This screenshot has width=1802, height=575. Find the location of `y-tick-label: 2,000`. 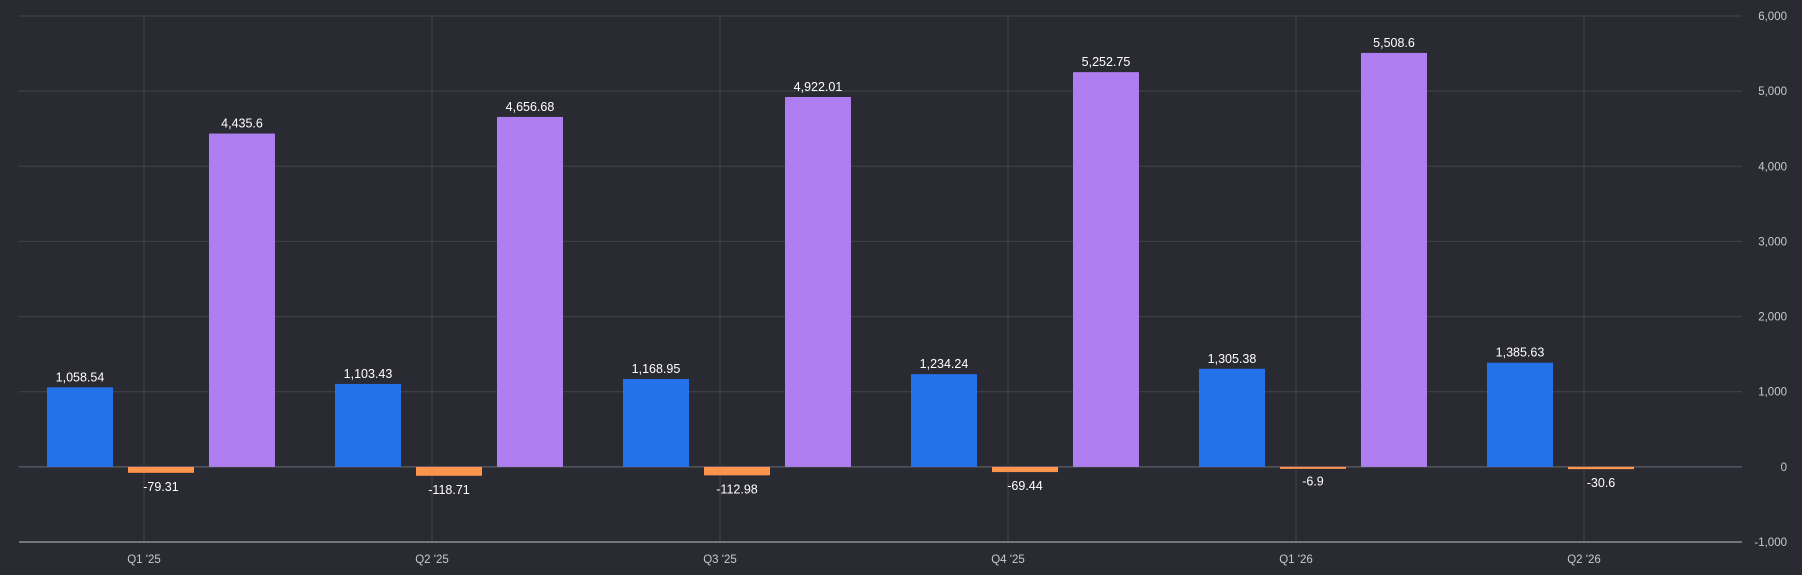

y-tick-label: 2,000 is located at coordinates (1772, 318).